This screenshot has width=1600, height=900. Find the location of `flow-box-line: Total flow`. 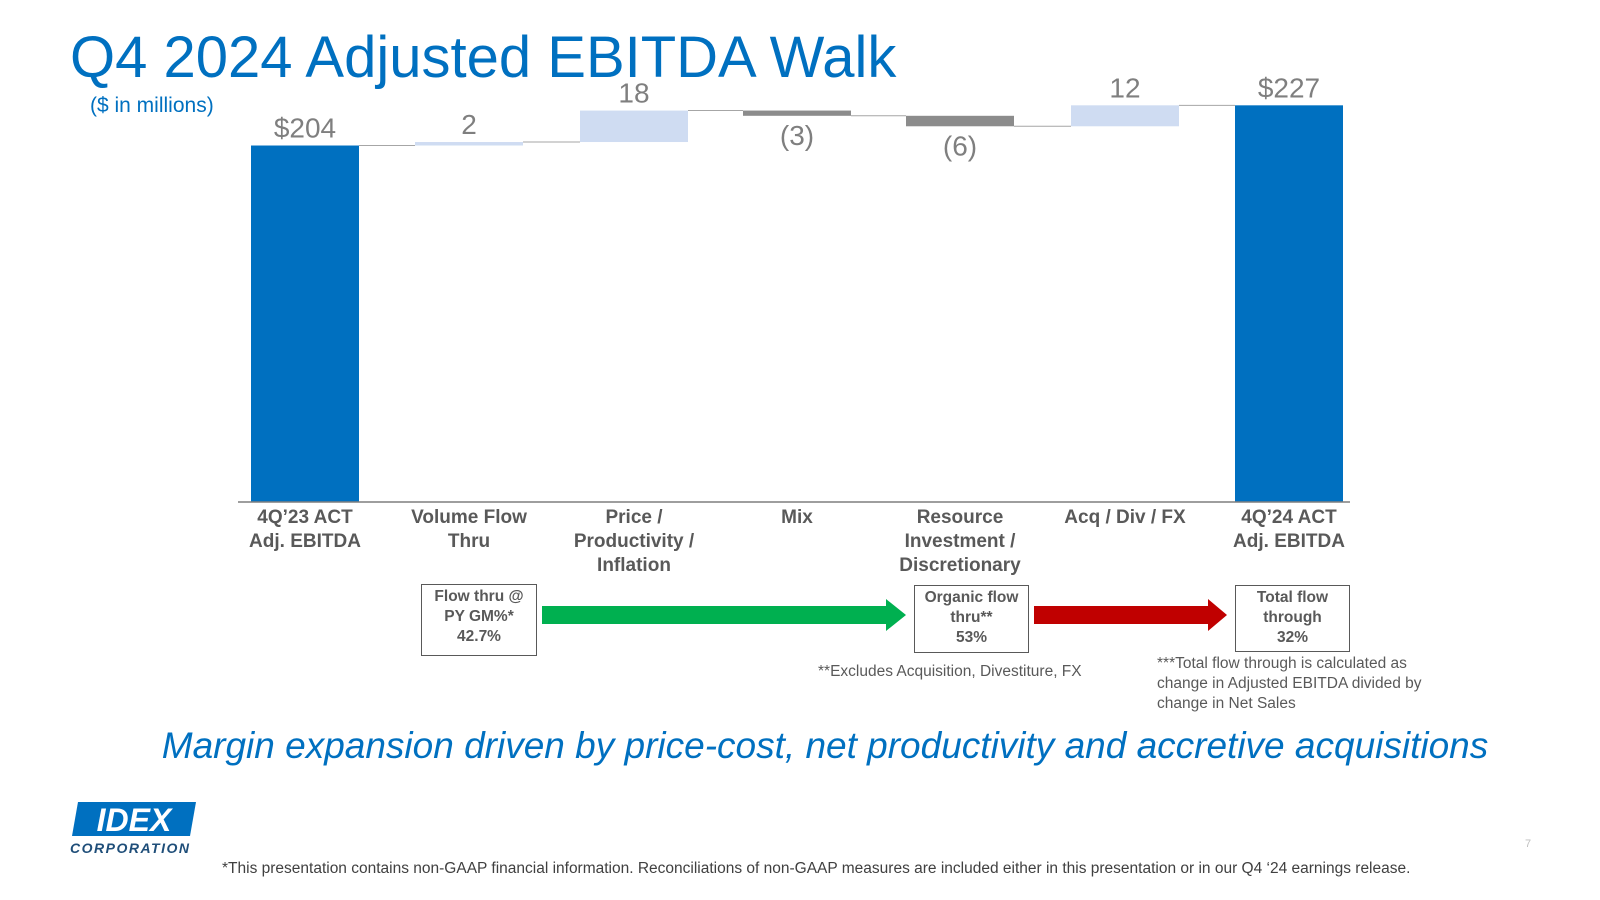

flow-box-line: Total flow is located at coordinates (1292, 597).